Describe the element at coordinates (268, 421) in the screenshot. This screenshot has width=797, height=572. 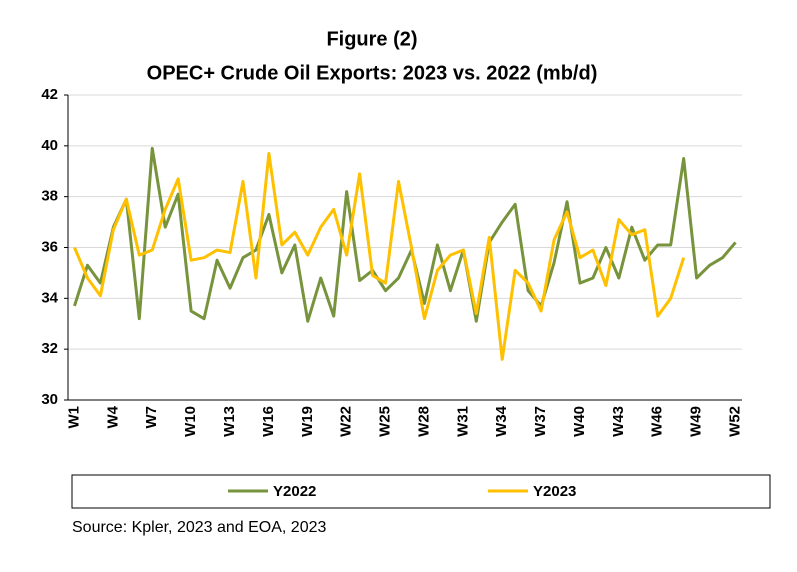
I see `x-tick-label: W16` at that location.